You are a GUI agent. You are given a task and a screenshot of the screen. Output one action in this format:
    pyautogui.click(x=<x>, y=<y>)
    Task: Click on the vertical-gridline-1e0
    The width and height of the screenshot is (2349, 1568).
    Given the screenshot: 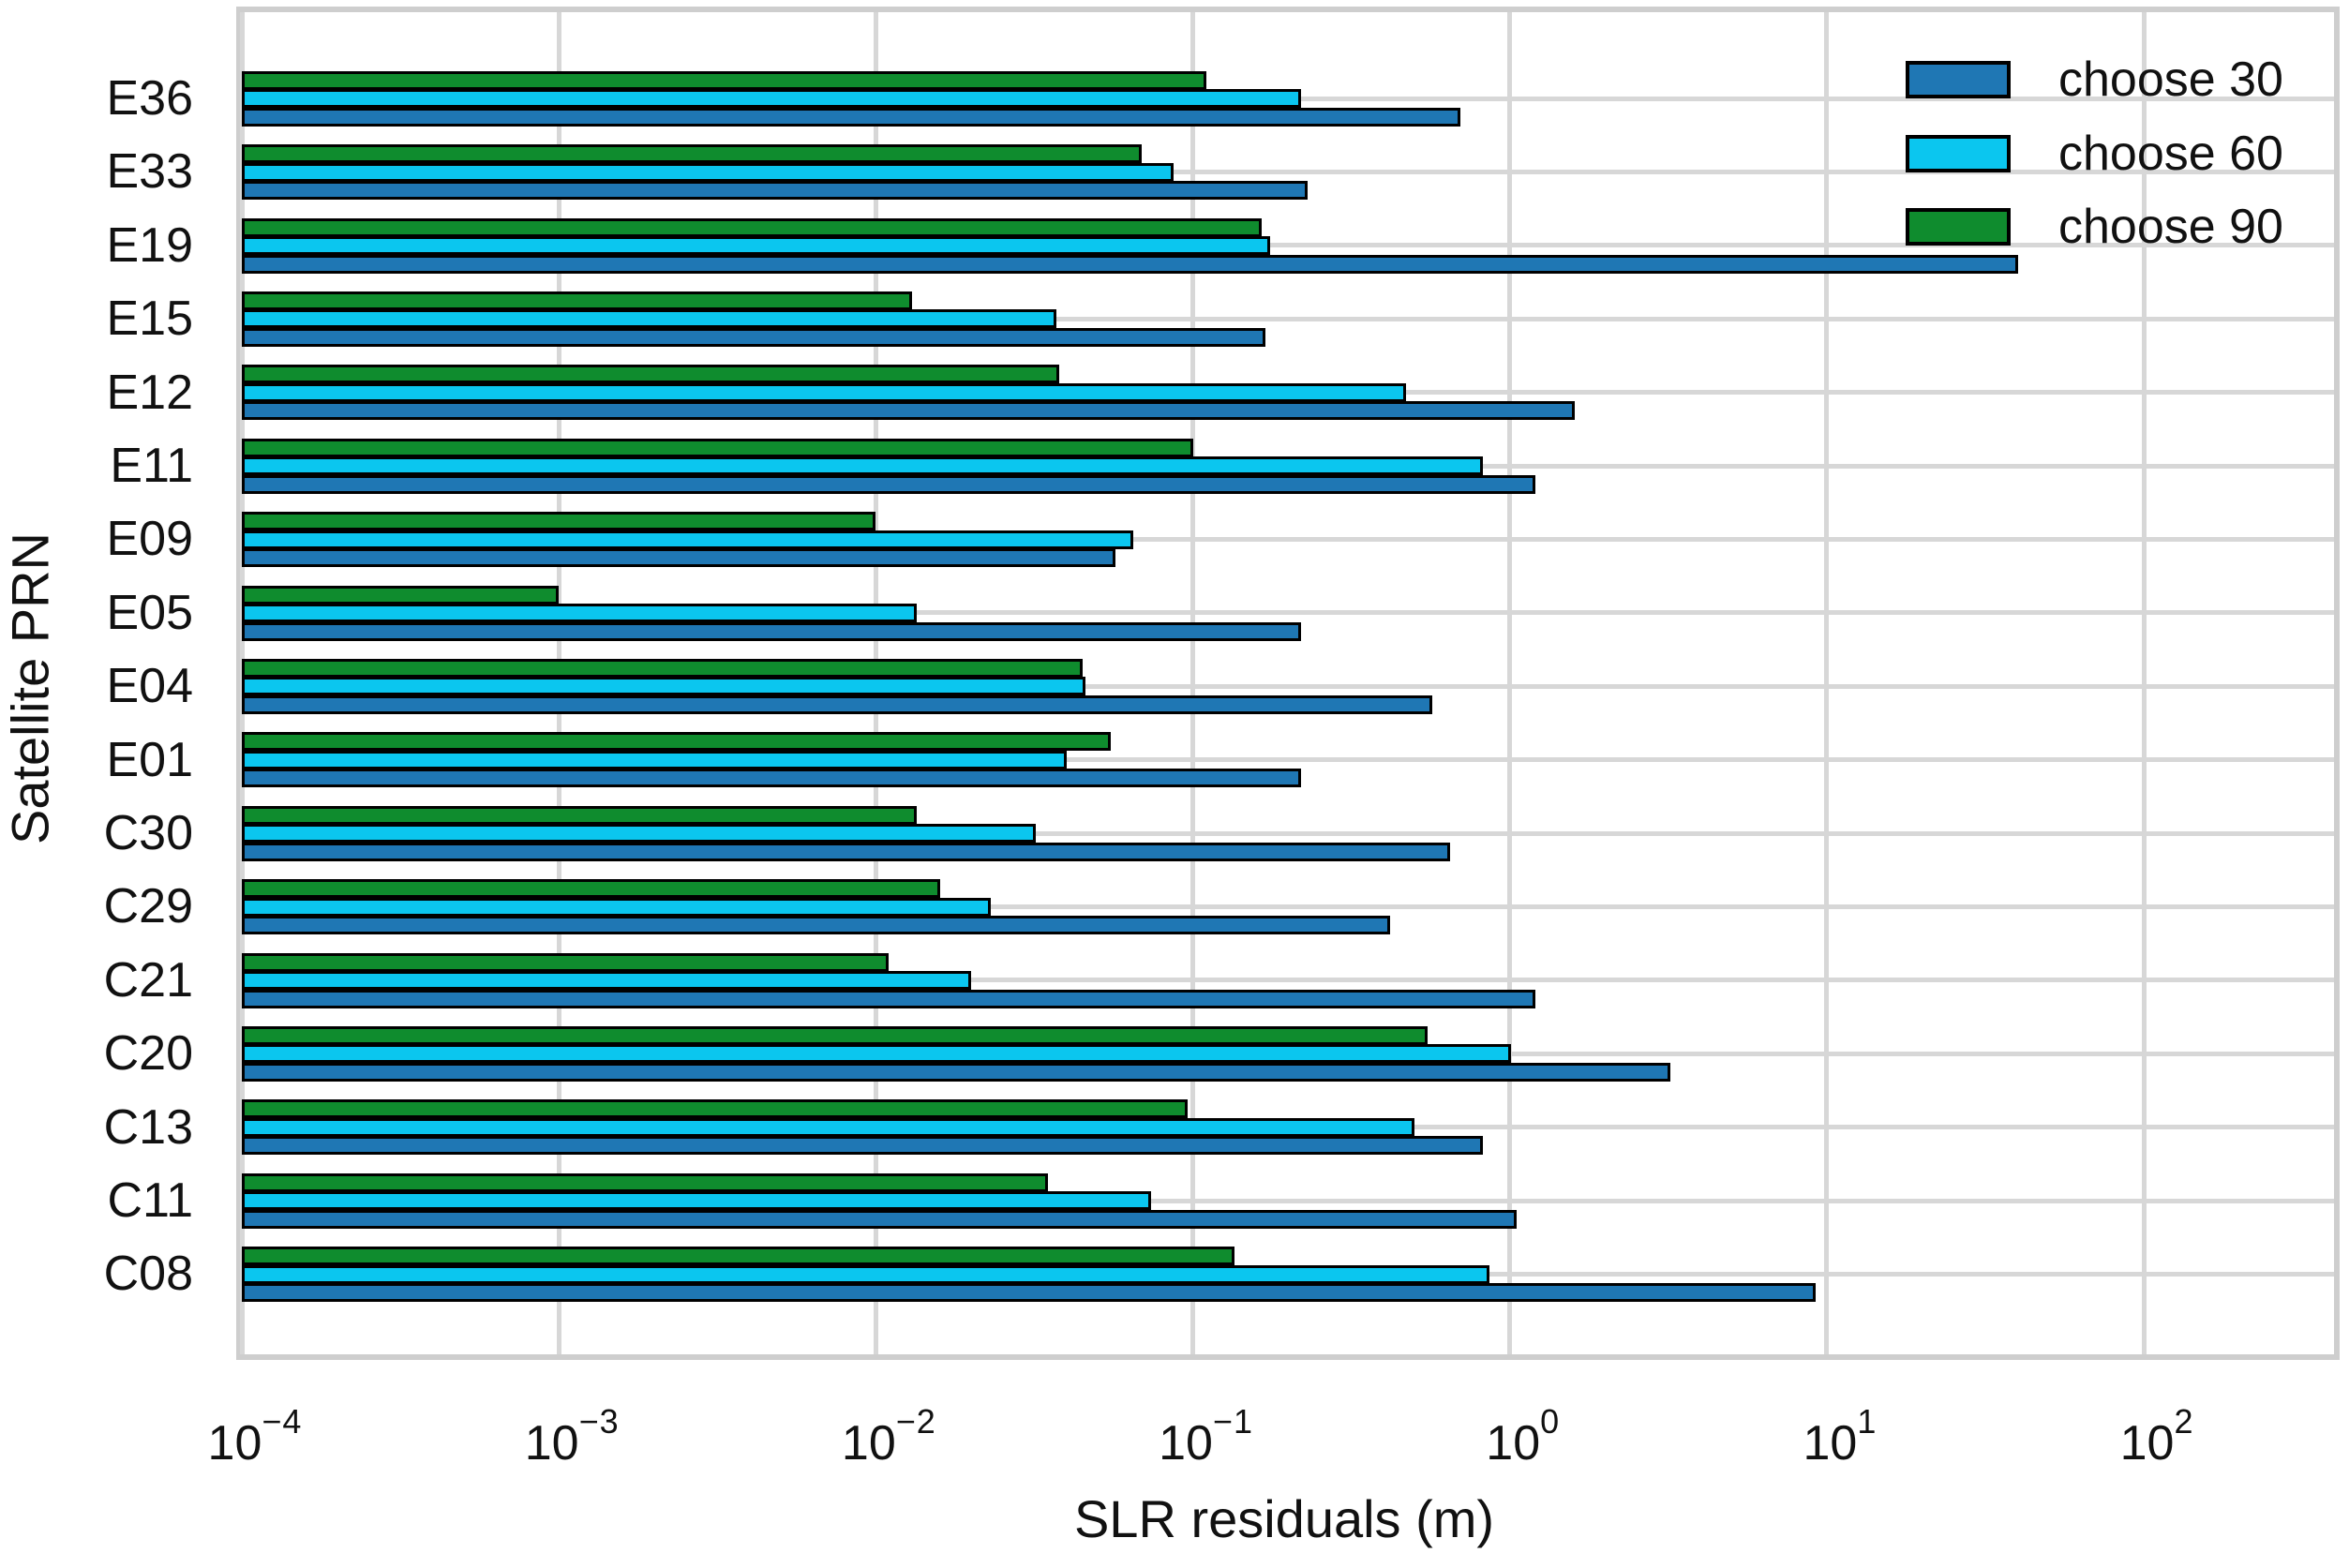 What is the action you would take?
    pyautogui.click(x=1510, y=683)
    